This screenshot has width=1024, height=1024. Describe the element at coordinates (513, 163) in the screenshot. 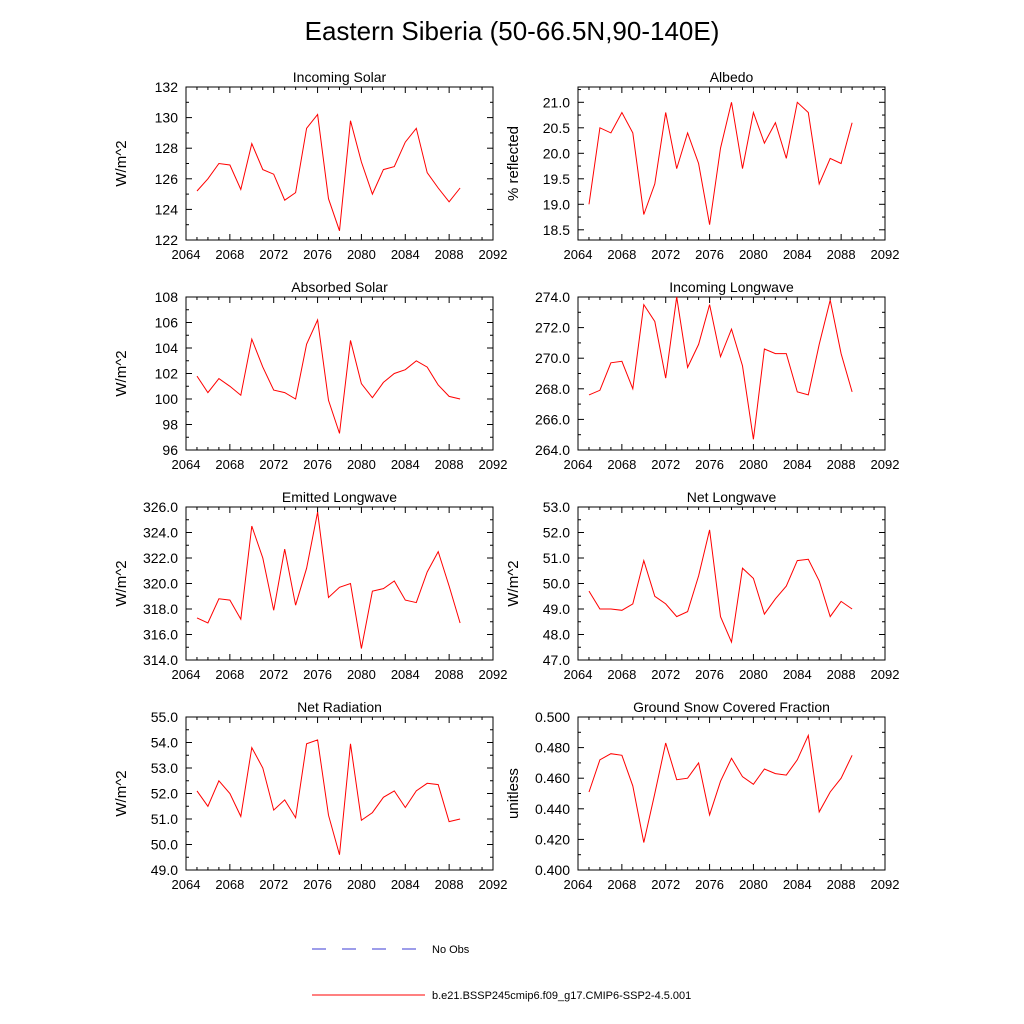

I see `y-axis-label: % reflected` at that location.